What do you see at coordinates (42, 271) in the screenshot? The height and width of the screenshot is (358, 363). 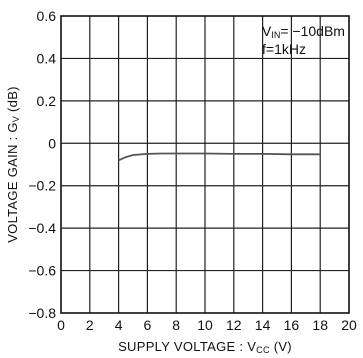 I see `y-tick-label: −0.6` at bounding box center [42, 271].